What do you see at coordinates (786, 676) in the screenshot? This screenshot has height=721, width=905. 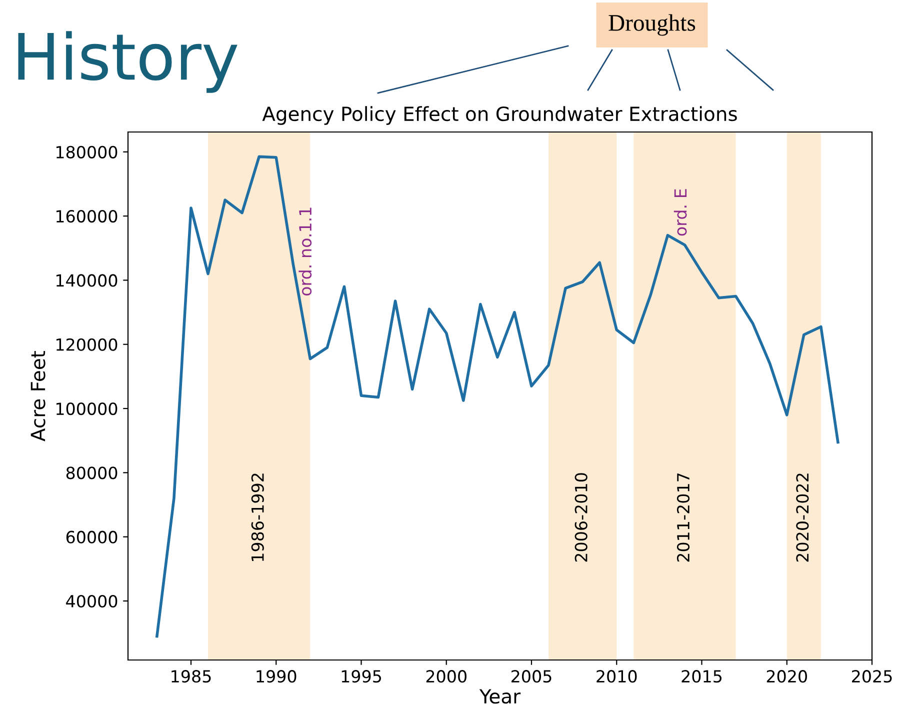 I see `x-tick-label: 2020` at bounding box center [786, 676].